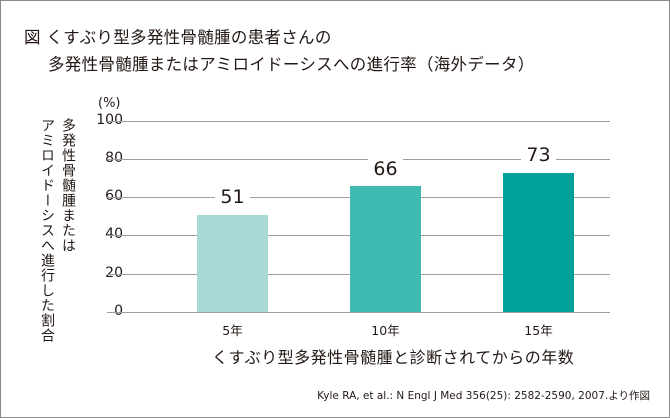 The image size is (670, 418). Describe the element at coordinates (114, 234) in the screenshot. I see `y-tick-40: 40` at that location.